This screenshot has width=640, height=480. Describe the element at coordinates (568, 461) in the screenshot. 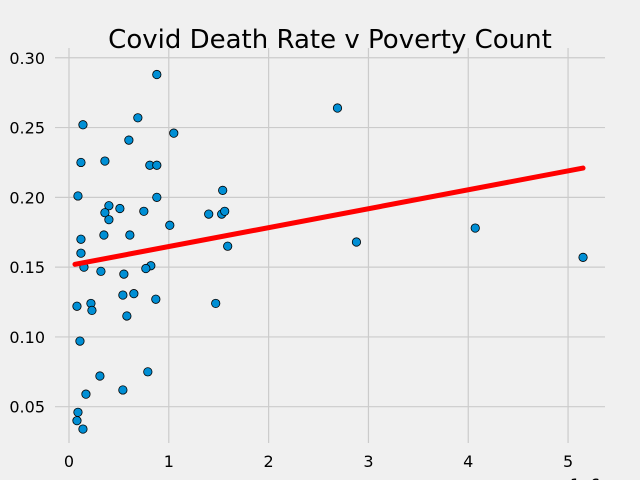

I see `x-tick-label: 5` at that location.